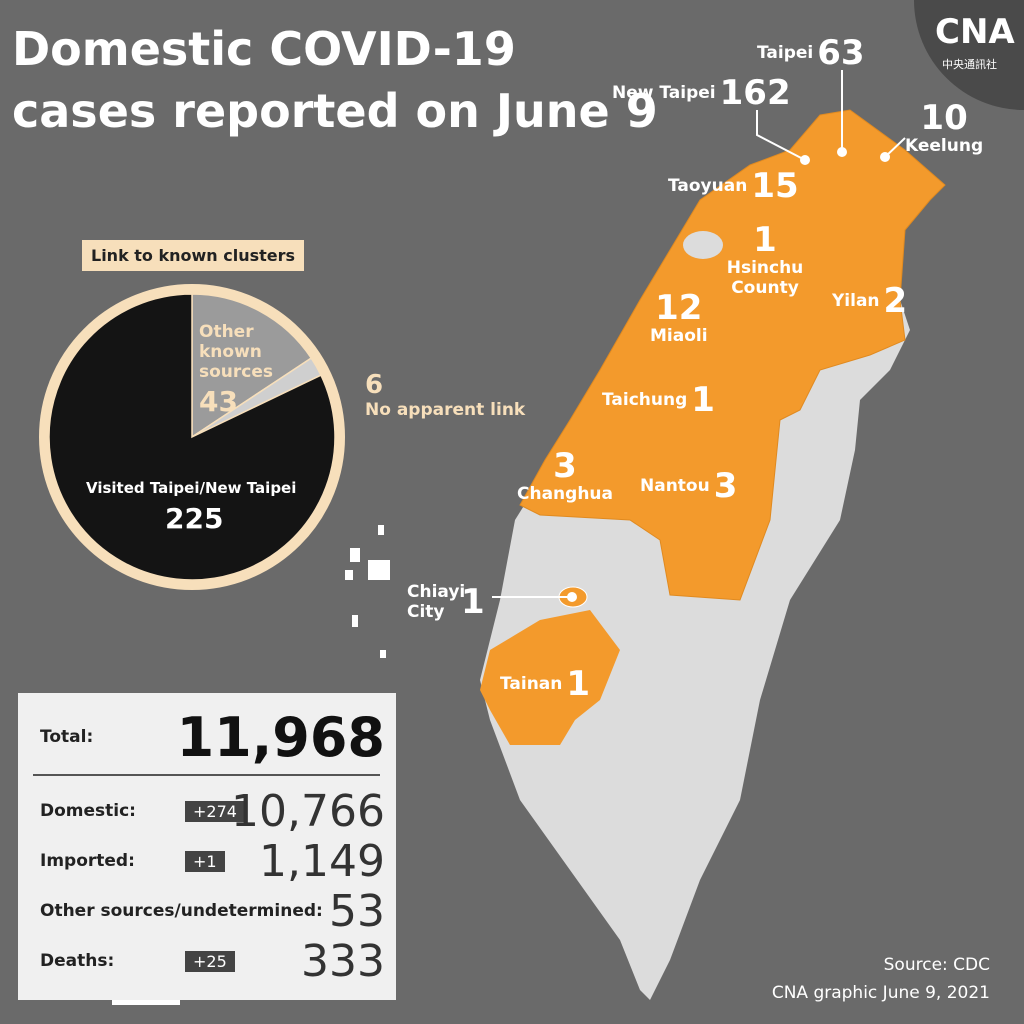  Describe the element at coordinates (194, 518) in the screenshot. I see `pie-value: 225` at that location.